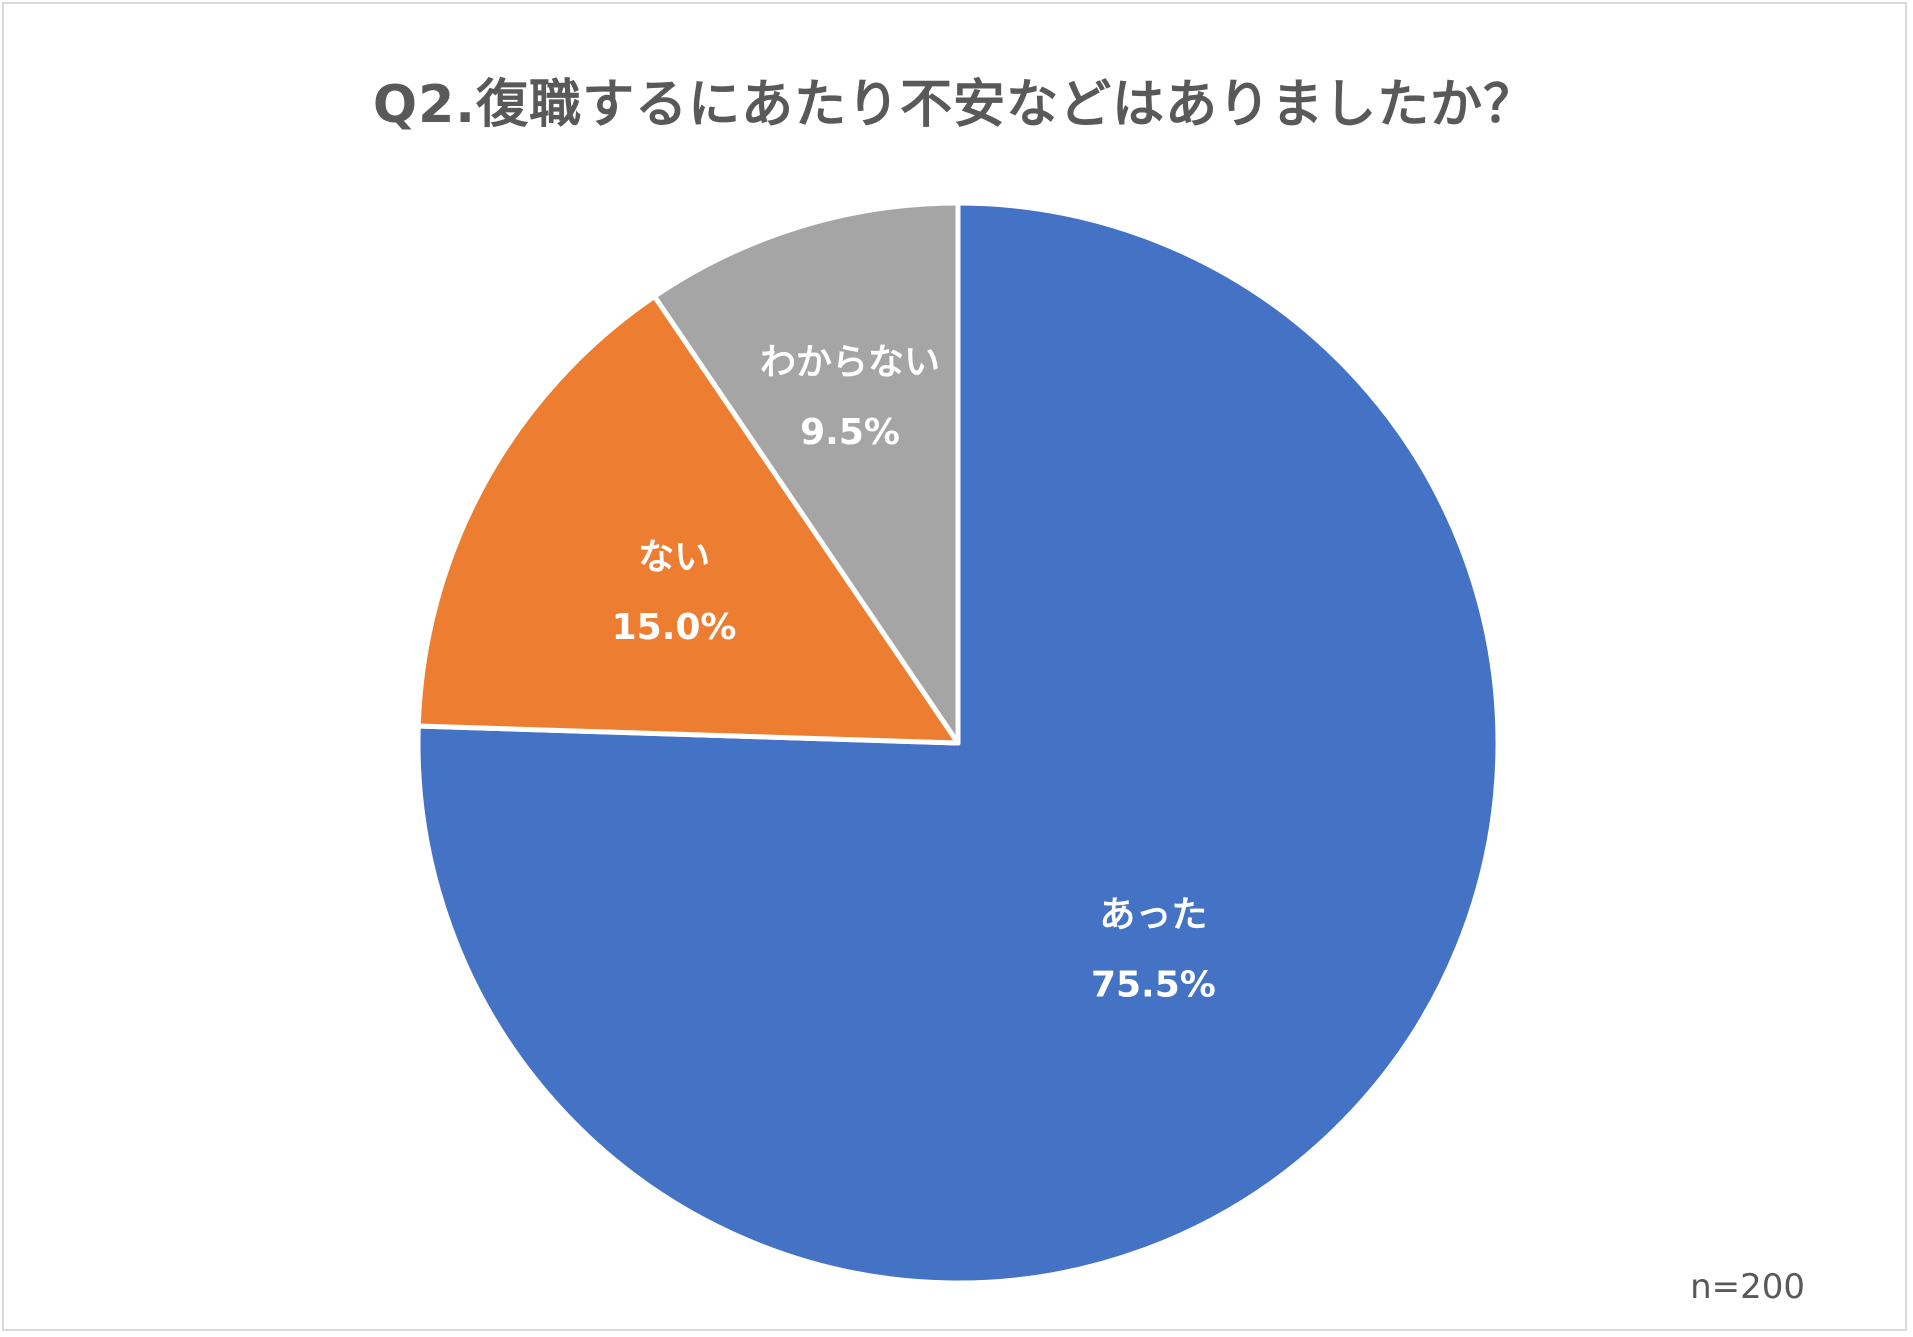 The image size is (1913, 1337). What do you see at coordinates (1747, 1287) in the screenshot?
I see `sample-size-note: n=200` at bounding box center [1747, 1287].